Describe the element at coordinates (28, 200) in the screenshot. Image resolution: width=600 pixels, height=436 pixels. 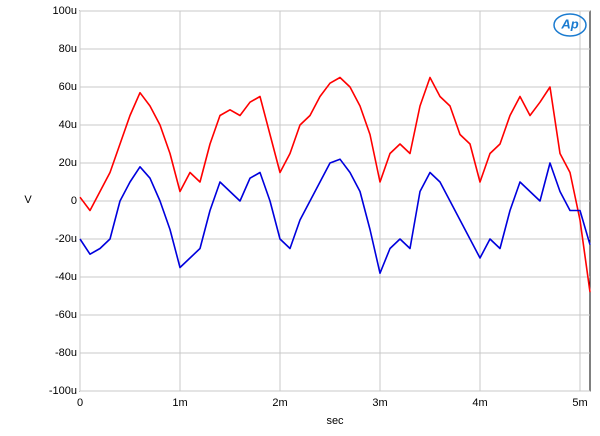
I see `y-axis-label: V` at that location.